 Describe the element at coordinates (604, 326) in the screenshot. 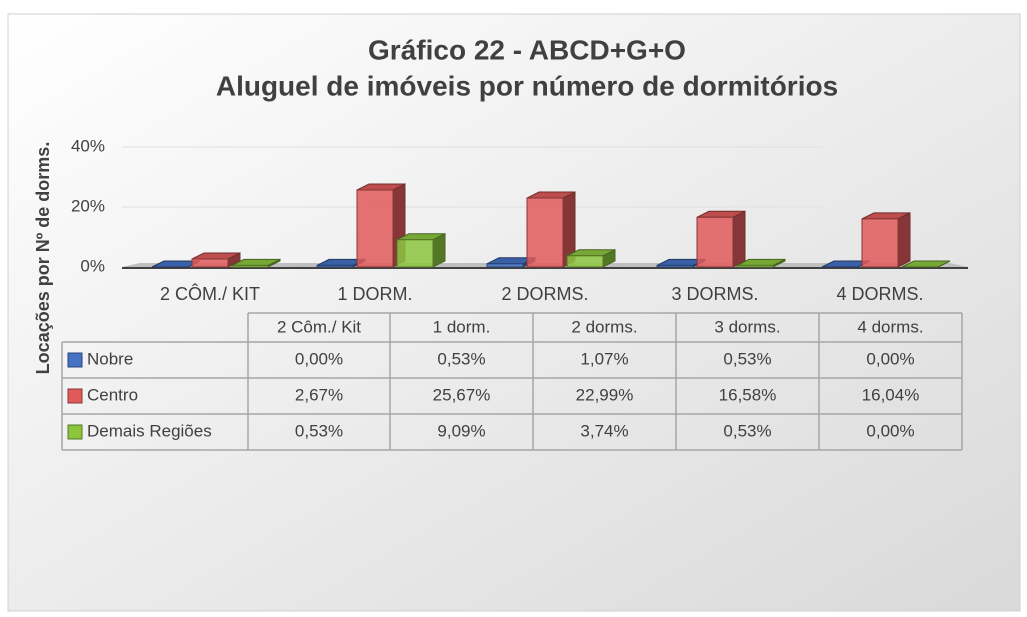

I see `table-header: 2 dorms.` at that location.